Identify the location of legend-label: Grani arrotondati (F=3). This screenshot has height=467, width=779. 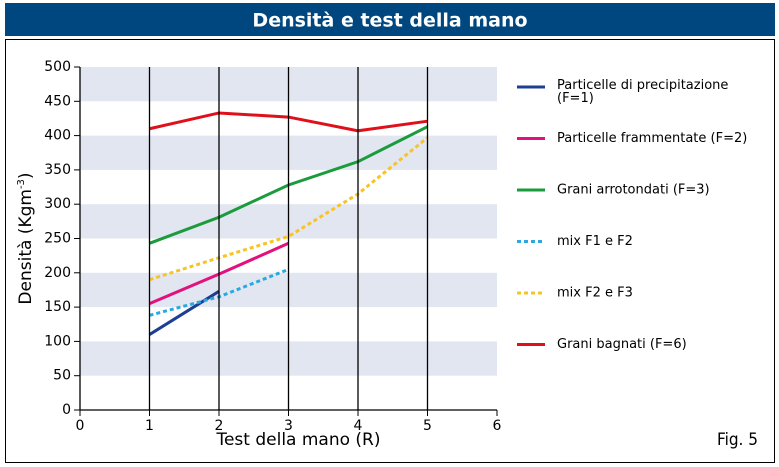
(633, 190).